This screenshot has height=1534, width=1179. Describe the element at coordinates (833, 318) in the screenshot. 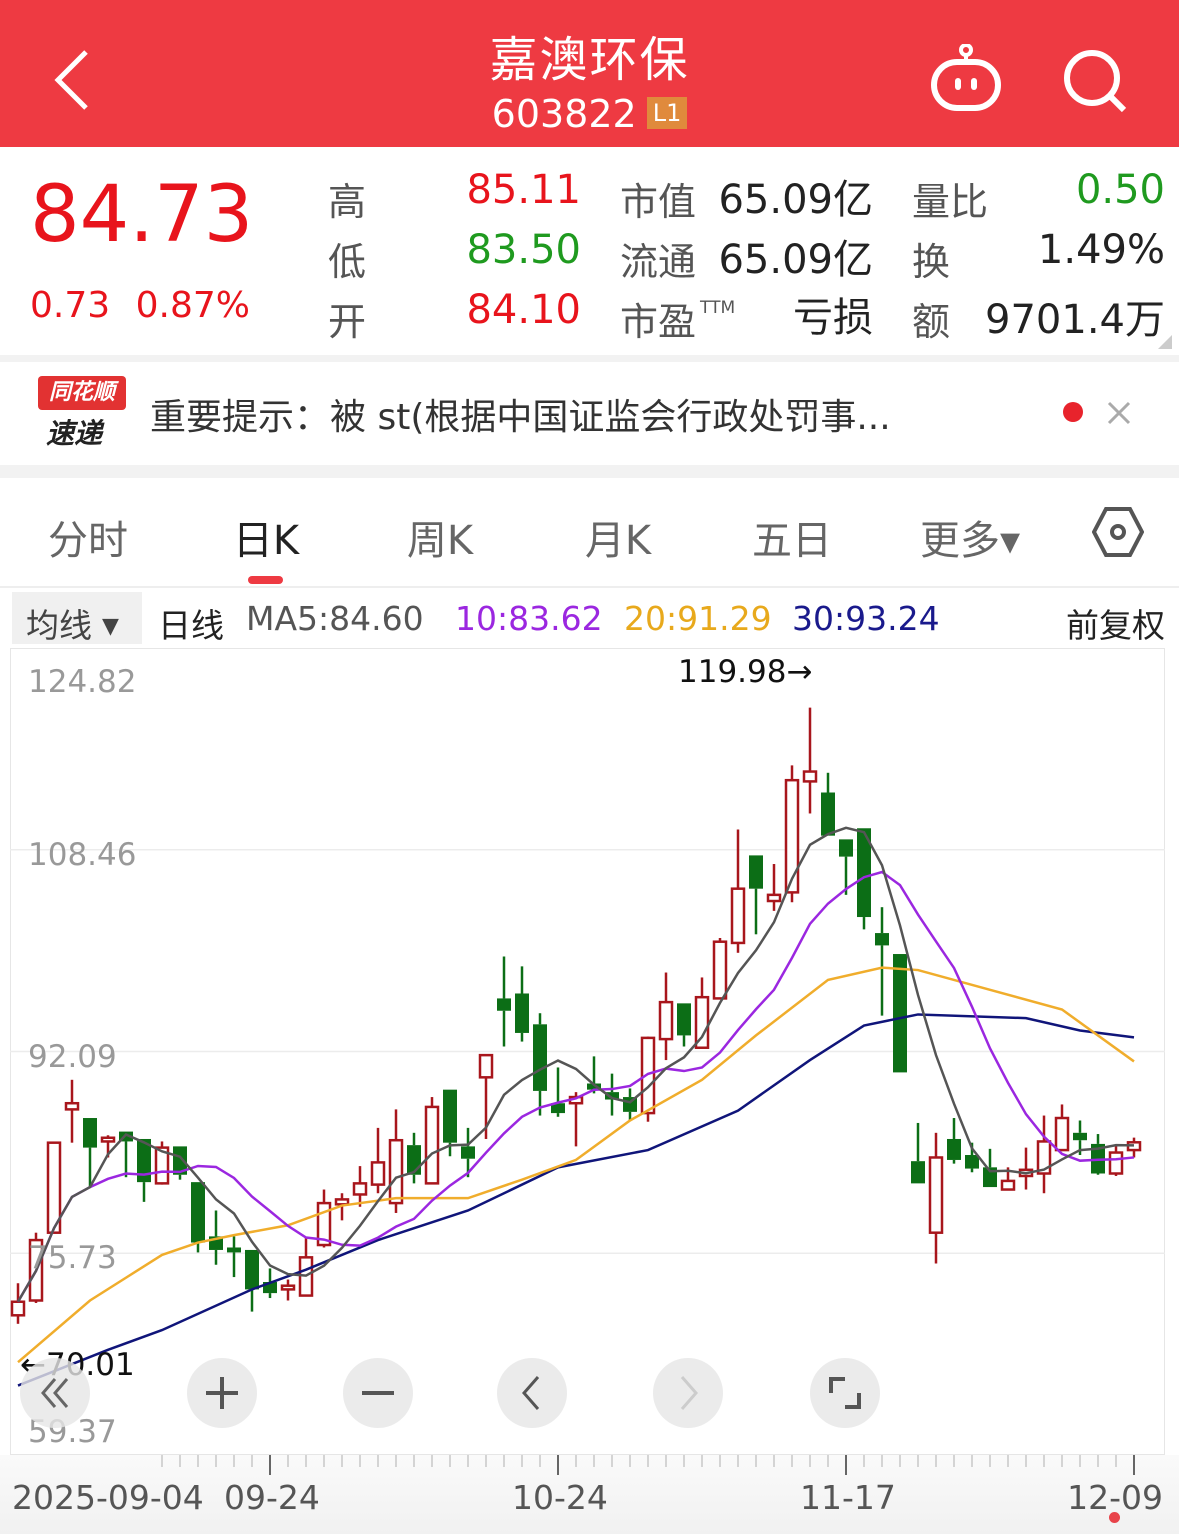

I see `pe-value: 亏损` at that location.